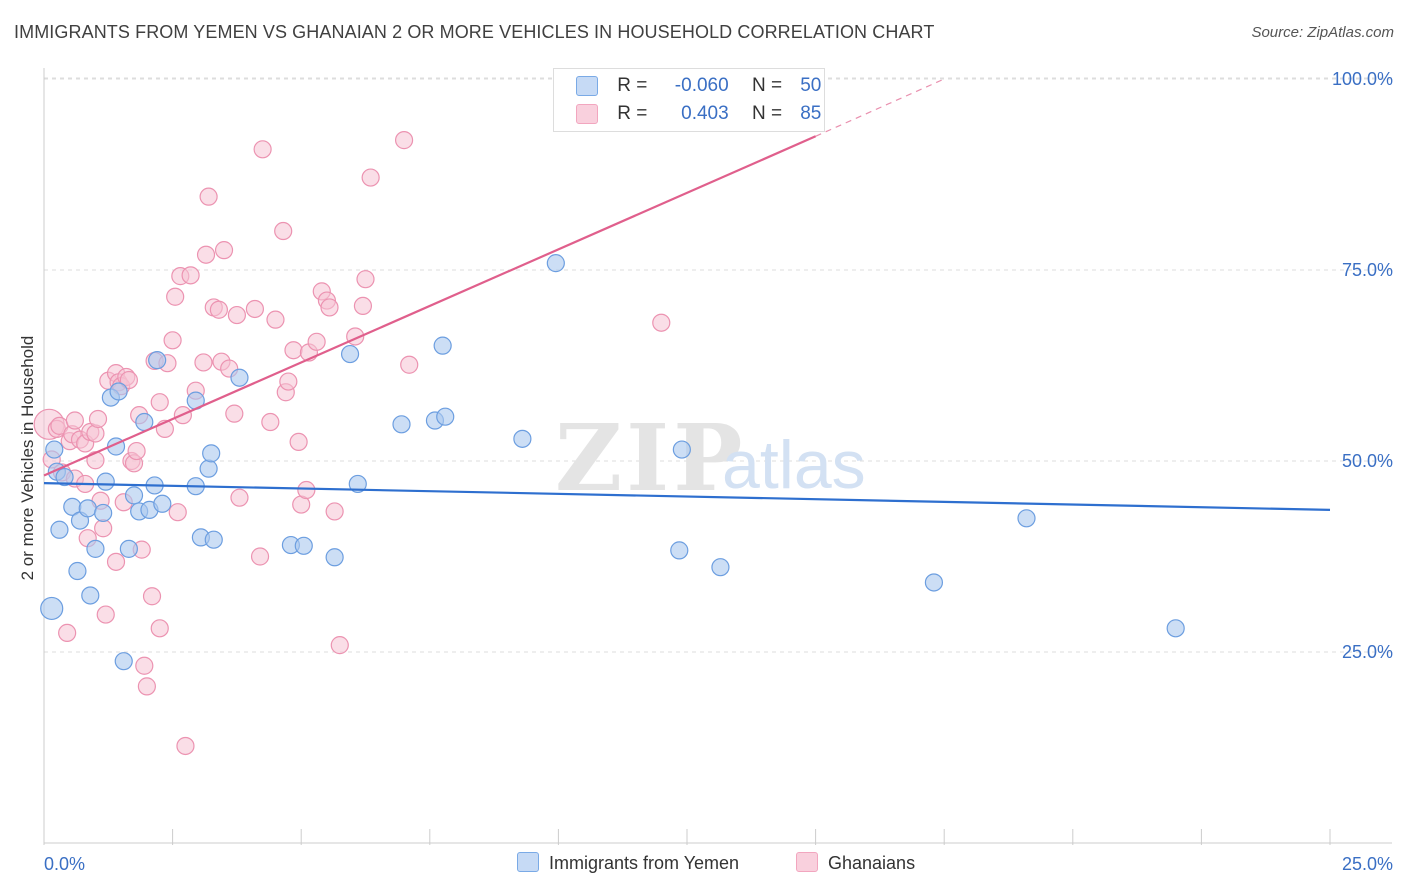  I want to click on legend-item-ghanaians: Ghanaians, so click(855, 863).